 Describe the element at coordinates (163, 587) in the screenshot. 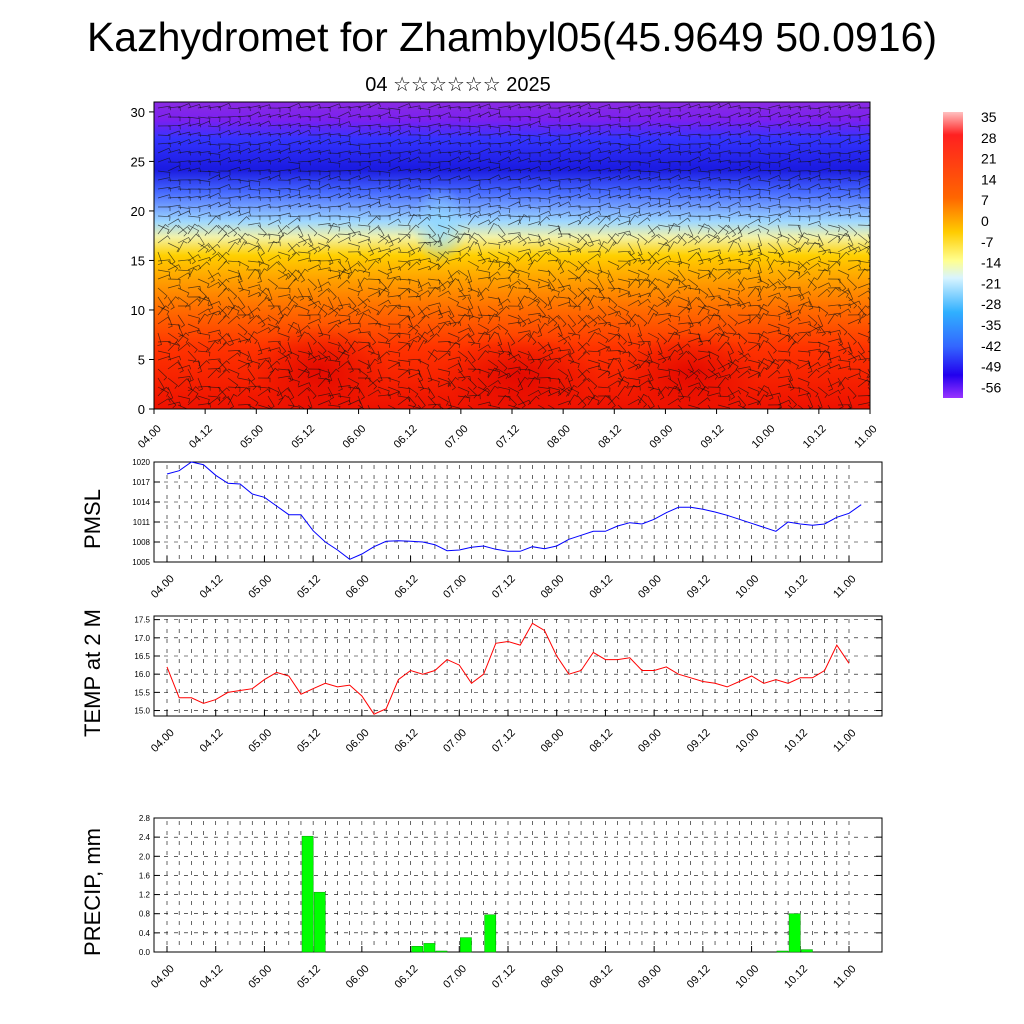

I see `x-tick-label: 04.00` at that location.